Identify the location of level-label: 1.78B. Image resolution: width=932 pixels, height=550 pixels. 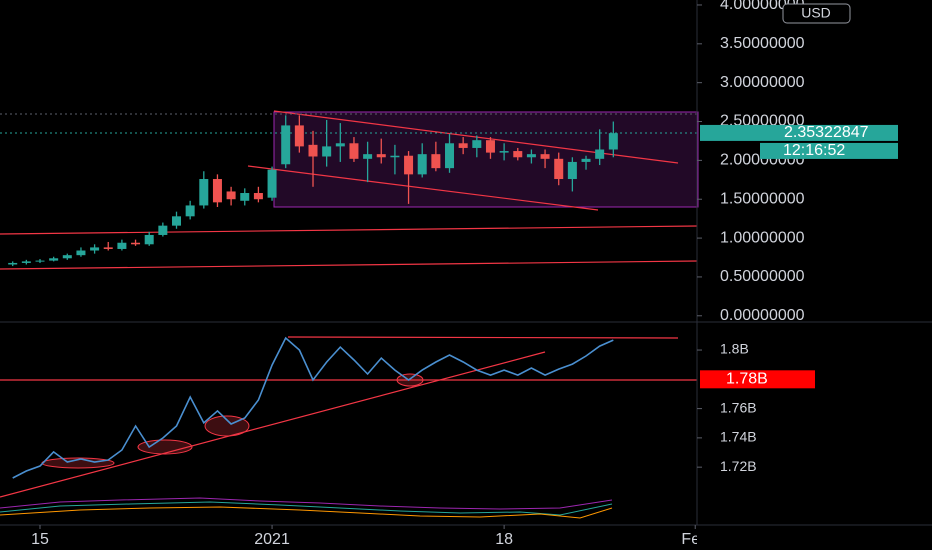
(747, 379).